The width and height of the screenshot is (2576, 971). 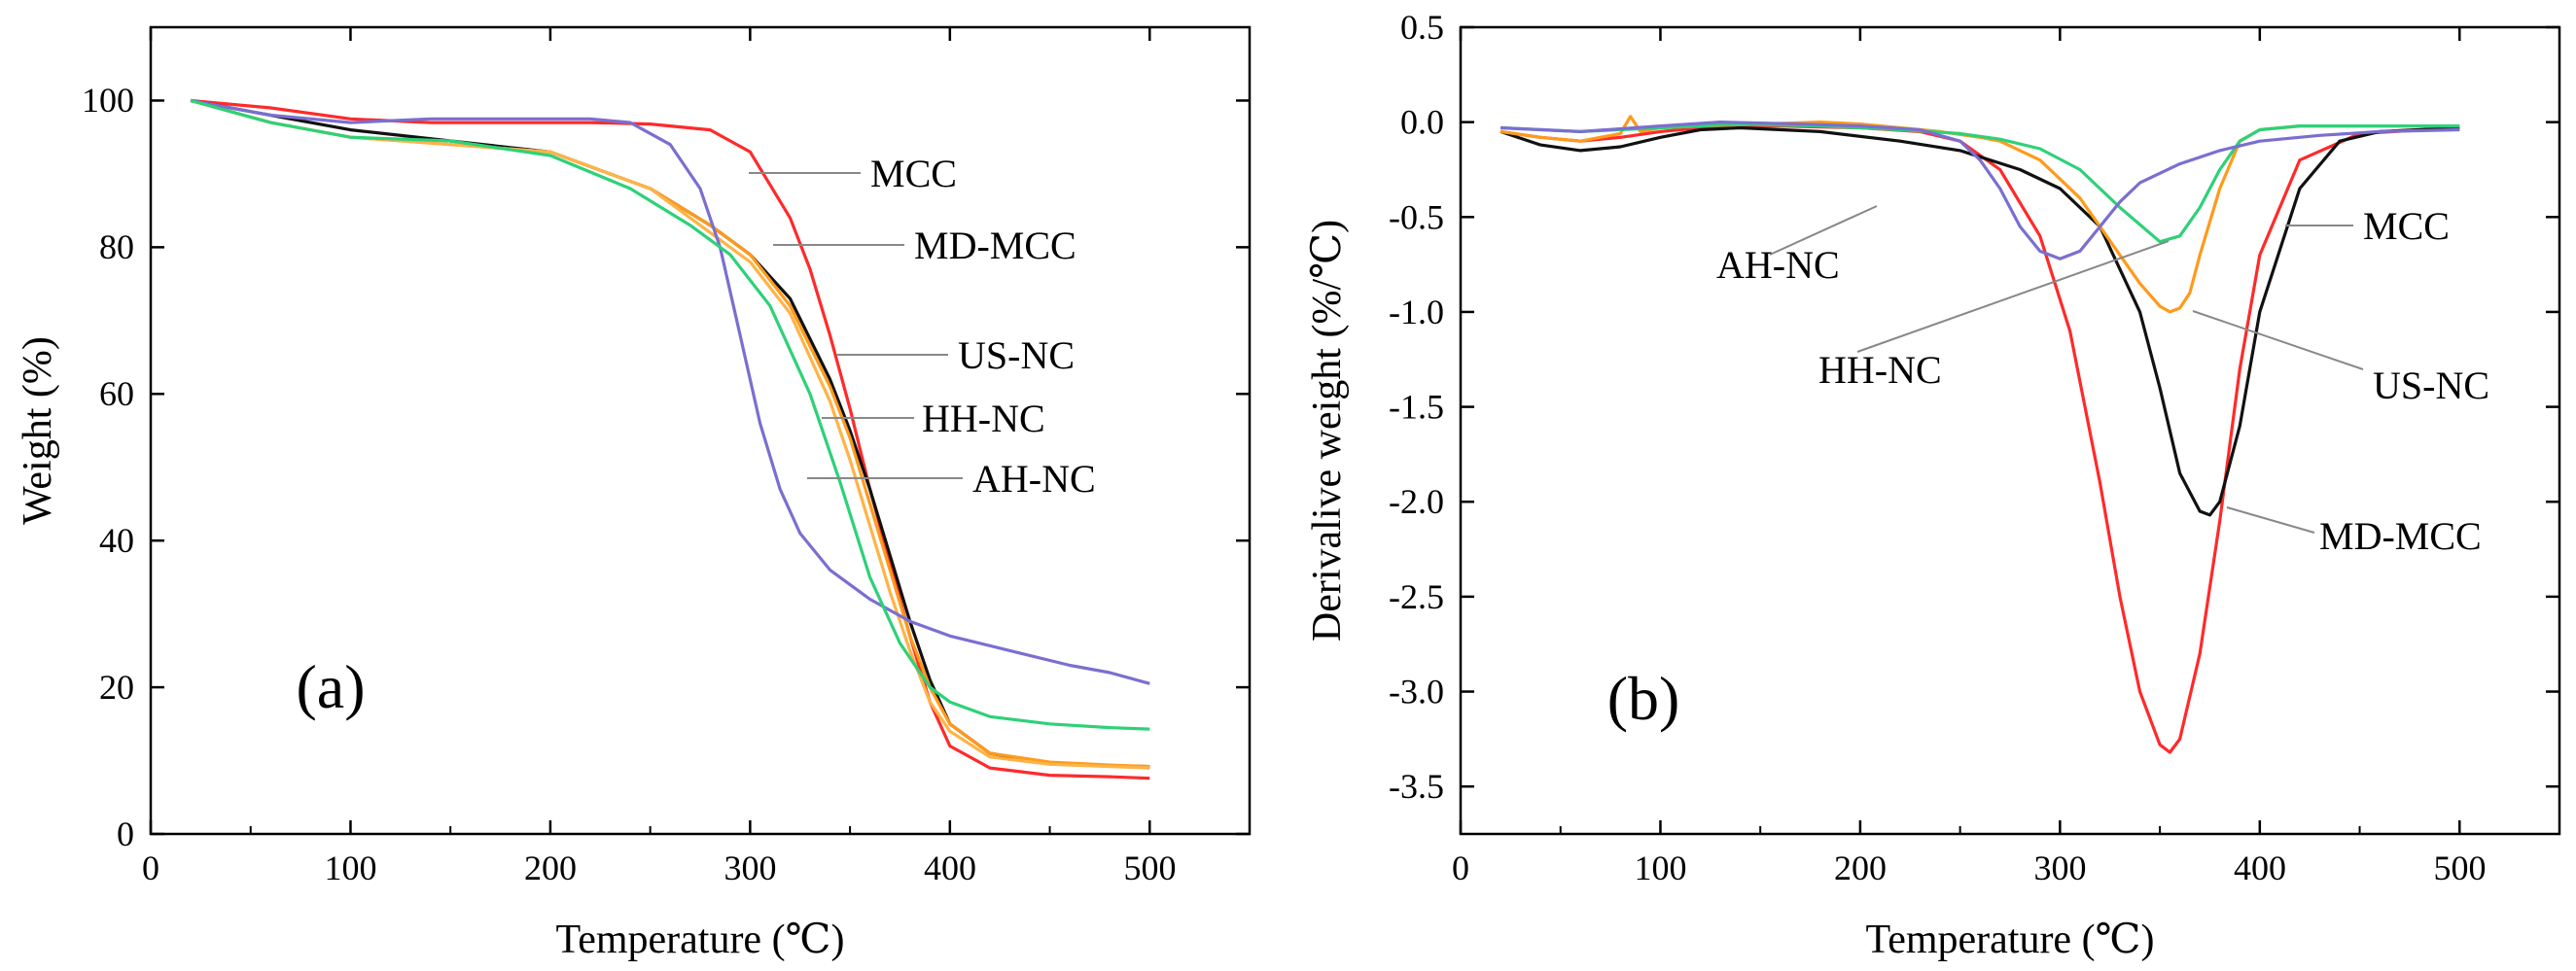 I want to click on a-xtick-label: 500, so click(x=1150, y=868).